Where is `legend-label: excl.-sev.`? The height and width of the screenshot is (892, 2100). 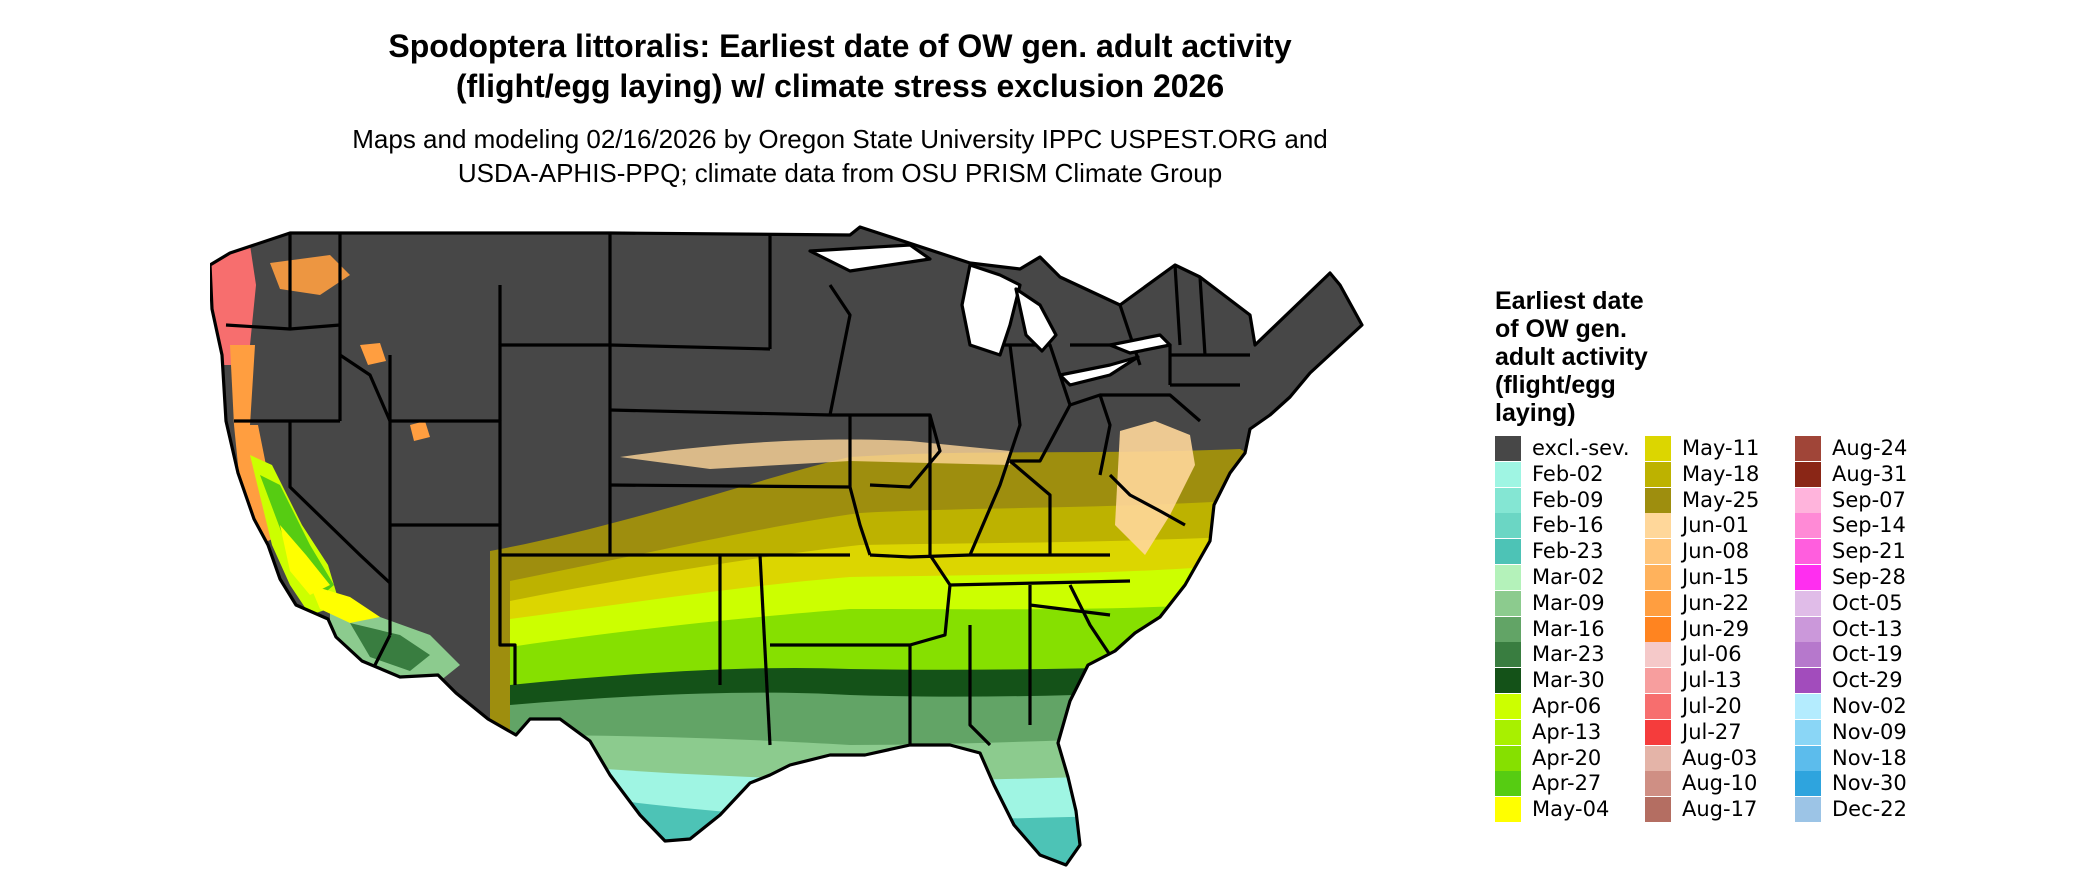
legend-label: excl.-sev. is located at coordinates (1581, 448).